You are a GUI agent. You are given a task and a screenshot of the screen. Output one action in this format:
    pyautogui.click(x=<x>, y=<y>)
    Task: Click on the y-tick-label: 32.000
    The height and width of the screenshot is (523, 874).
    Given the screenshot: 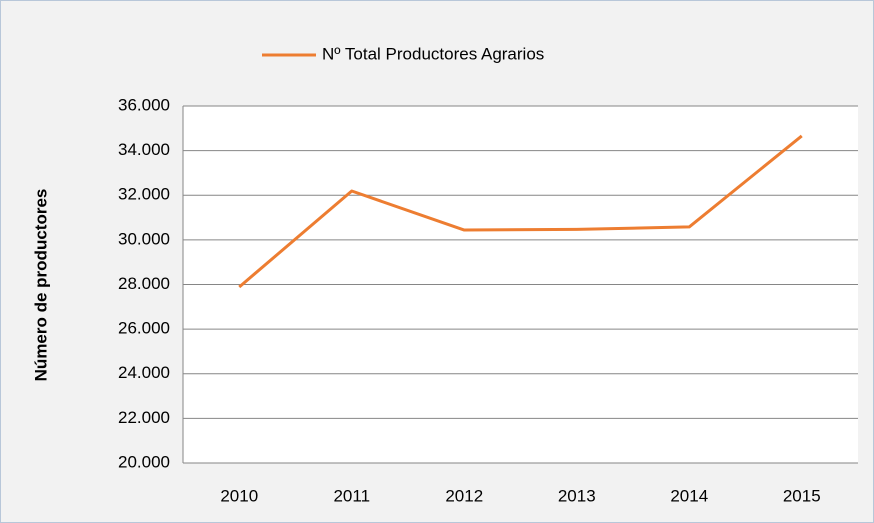 What is the action you would take?
    pyautogui.click(x=144, y=194)
    